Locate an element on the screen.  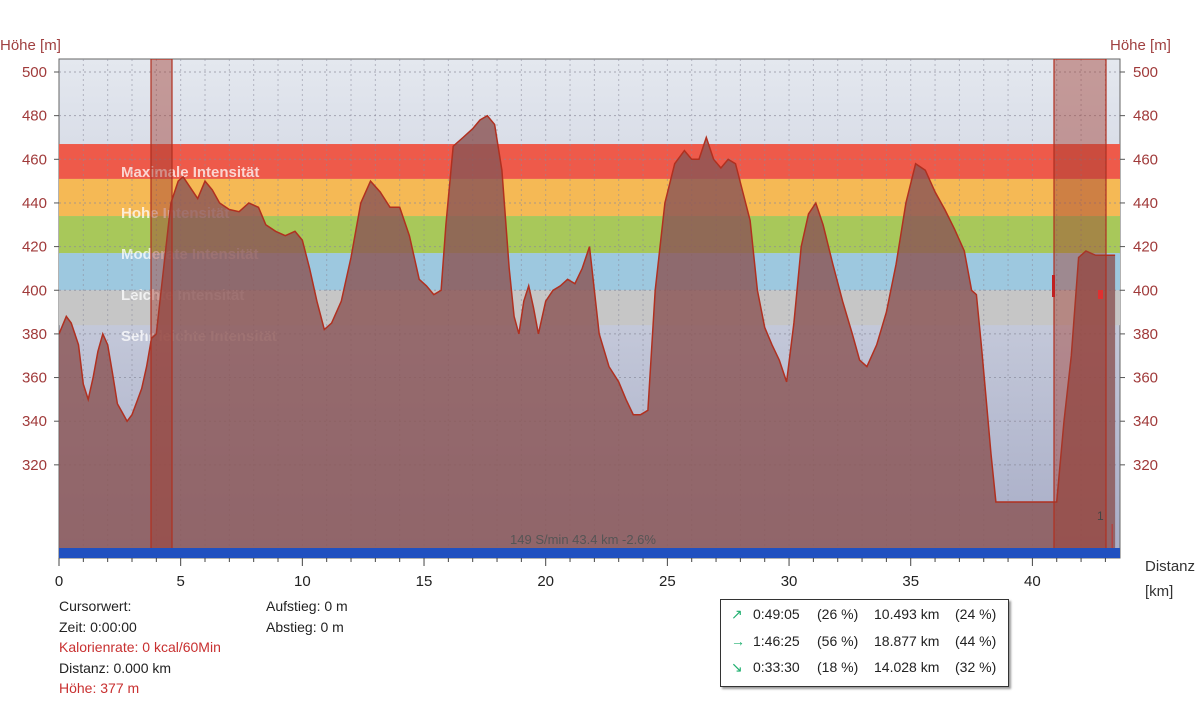
y-tick-label-left: 380 is located at coordinates (34, 334).